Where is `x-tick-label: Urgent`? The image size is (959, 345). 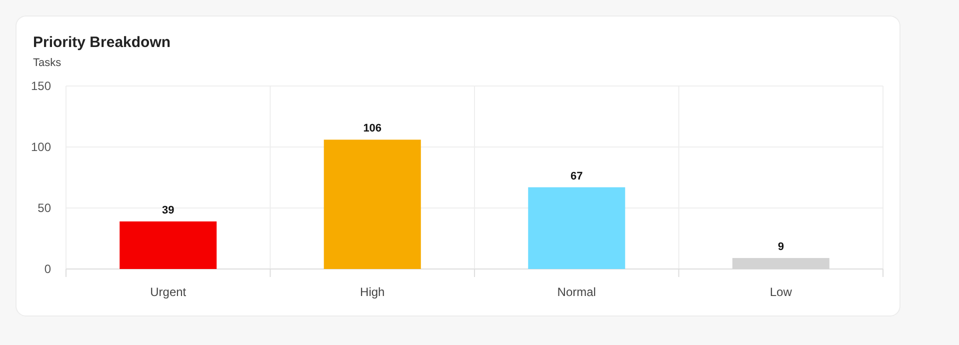
x-tick-label: Urgent is located at coordinates (168, 292).